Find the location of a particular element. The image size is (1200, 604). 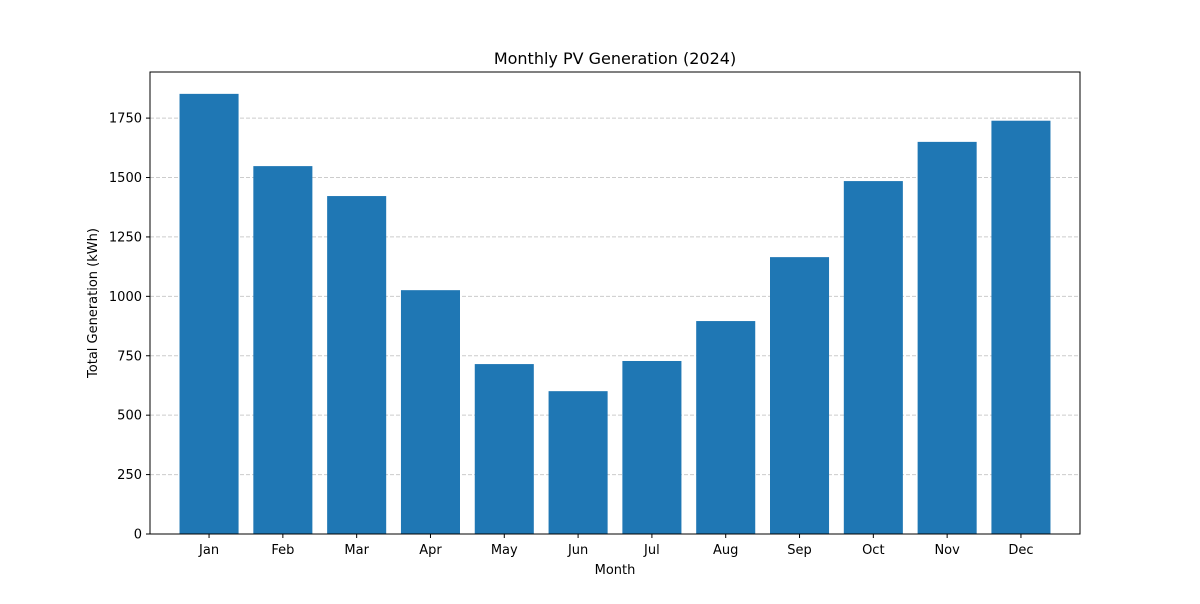

x-tick-label: Oct is located at coordinates (873, 550).